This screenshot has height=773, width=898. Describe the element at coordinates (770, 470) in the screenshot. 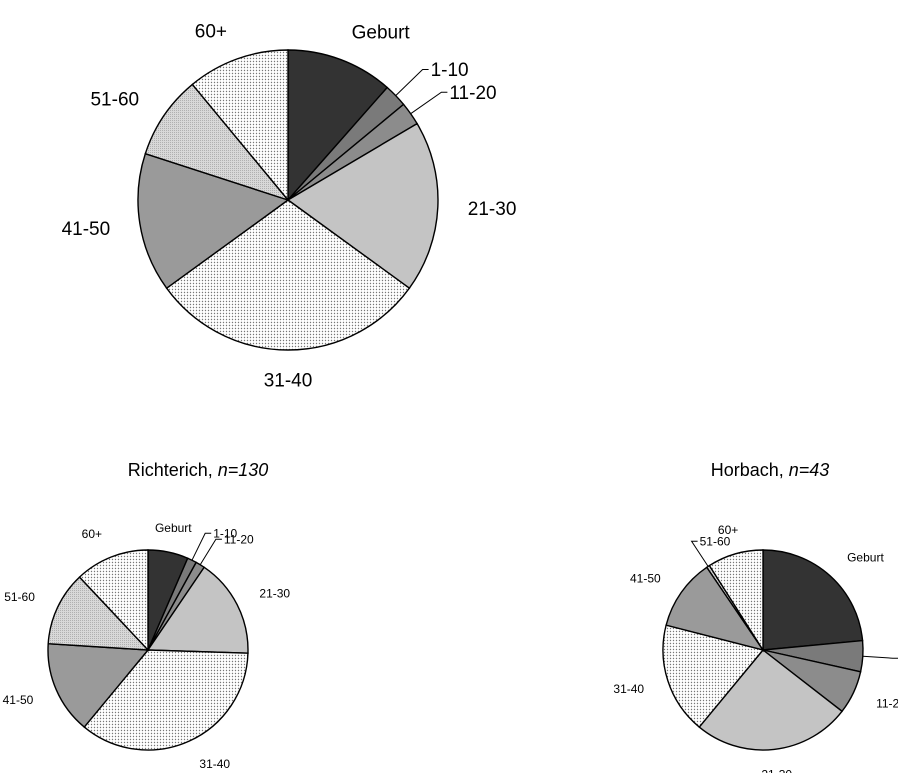

I see `chart-title-horbach: Horbach, n=43` at that location.